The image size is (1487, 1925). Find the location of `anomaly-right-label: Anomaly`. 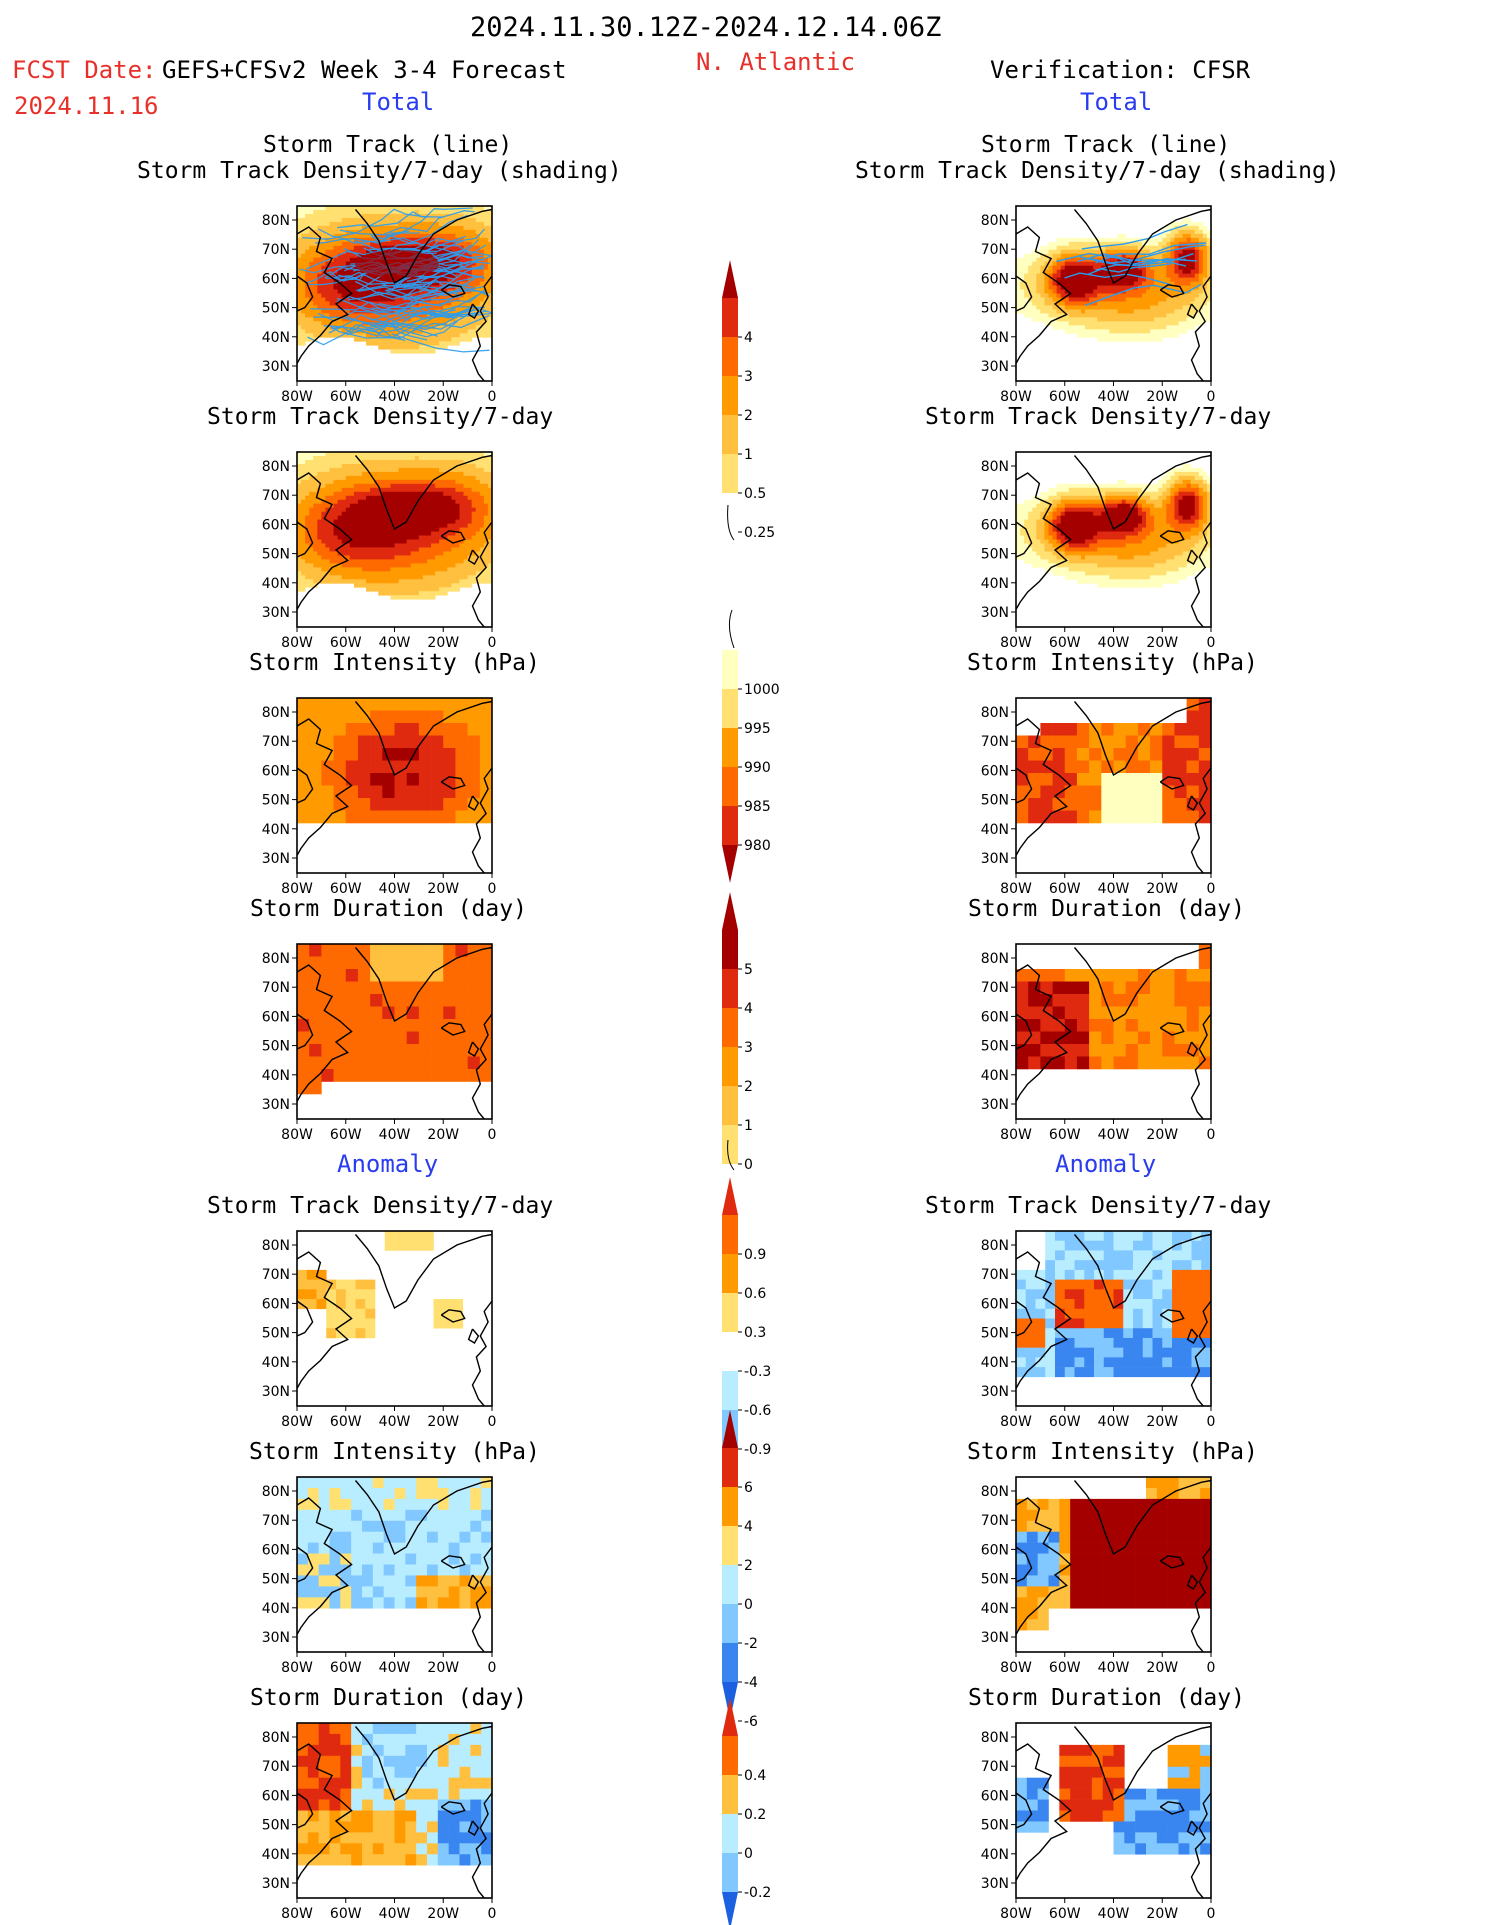

anomaly-right-label: Anomaly is located at coordinates (1106, 1164).